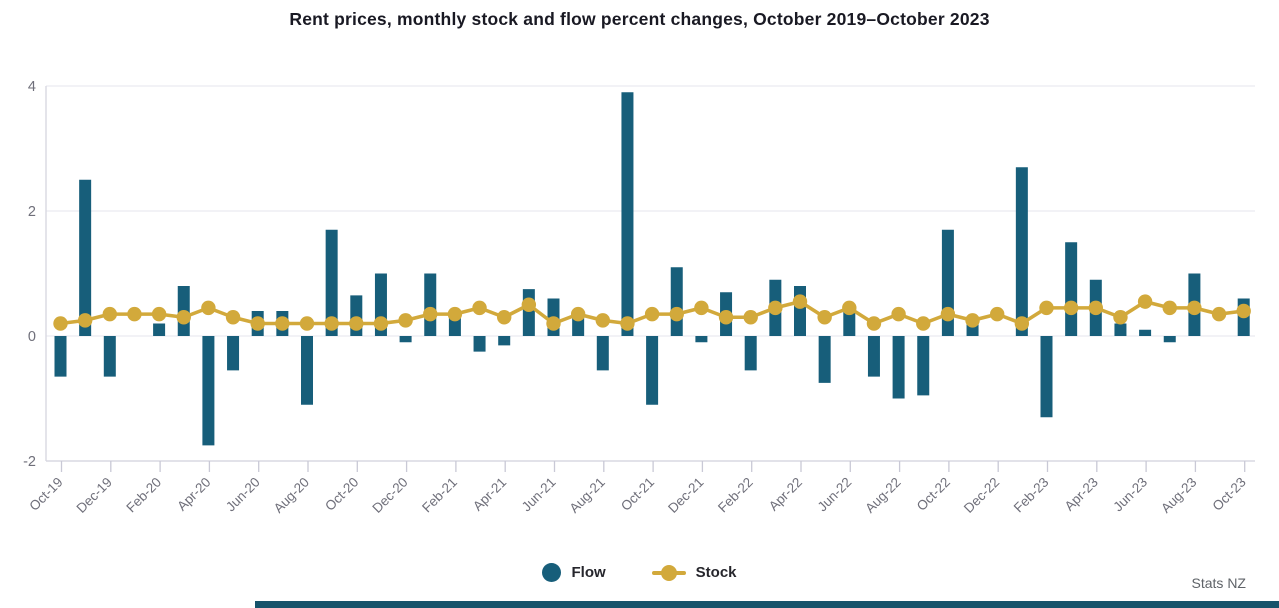 The image size is (1279, 608). What do you see at coordinates (694, 572) in the screenshot?
I see `legend-item-stock: Stock` at bounding box center [694, 572].